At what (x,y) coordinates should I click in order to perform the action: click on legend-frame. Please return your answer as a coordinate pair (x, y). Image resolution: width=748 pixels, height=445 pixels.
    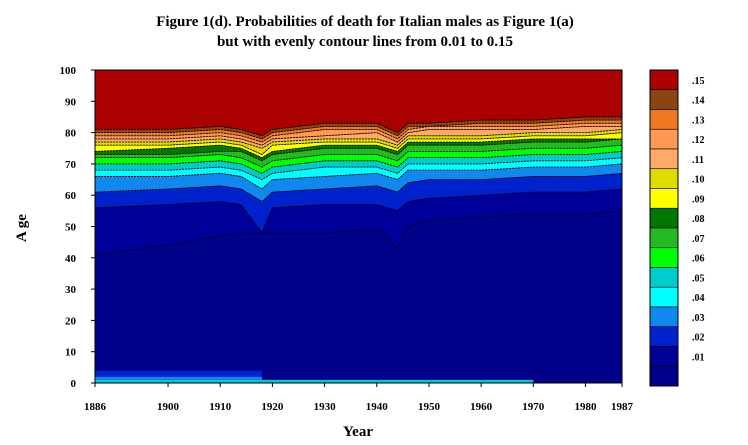
    Looking at the image, I should click on (664, 228).